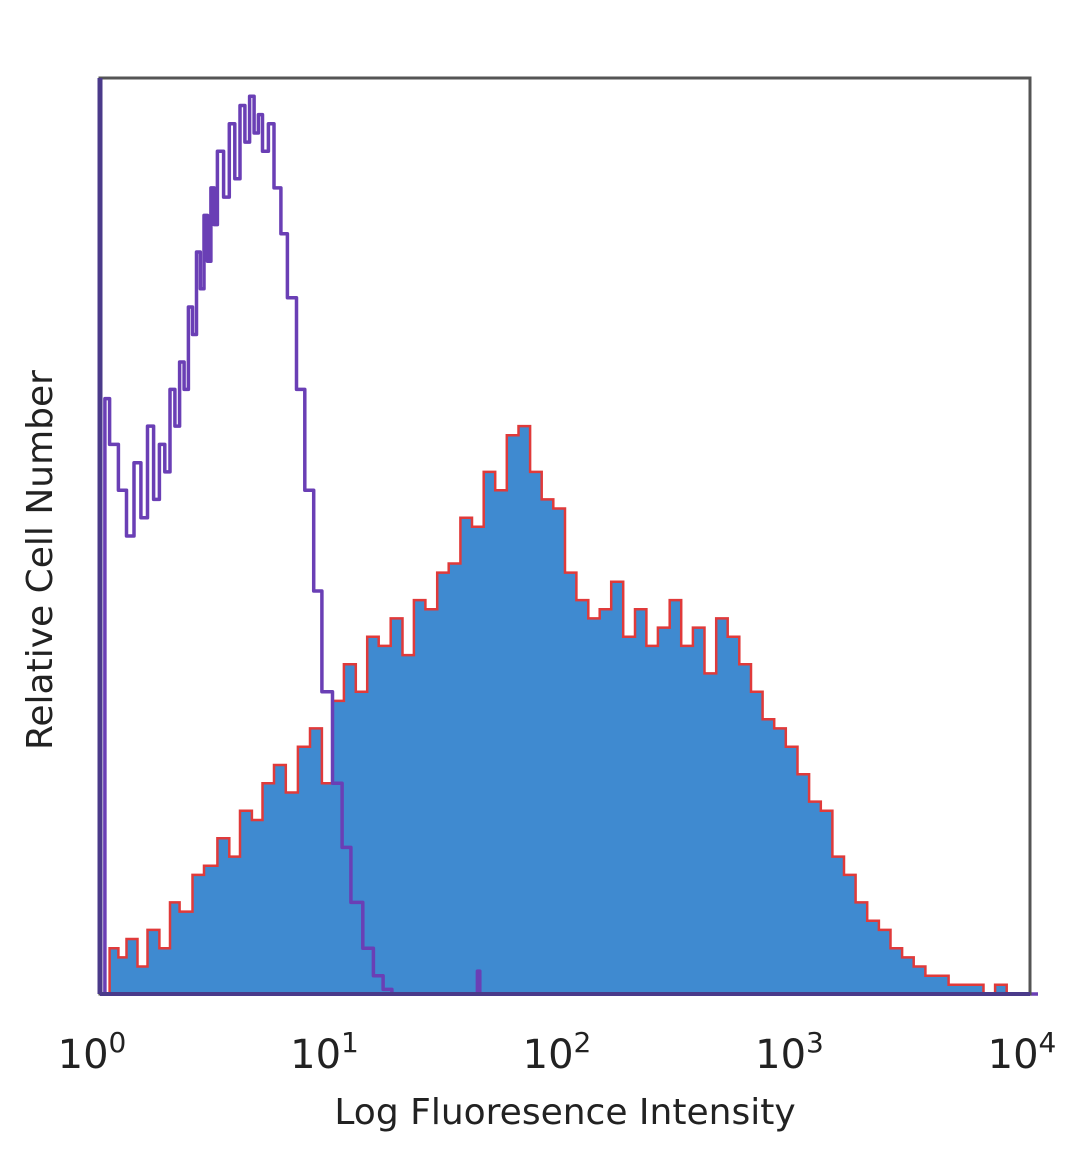  Describe the element at coordinates (324, 1052) in the screenshot. I see `x-tick-label: 101` at that location.